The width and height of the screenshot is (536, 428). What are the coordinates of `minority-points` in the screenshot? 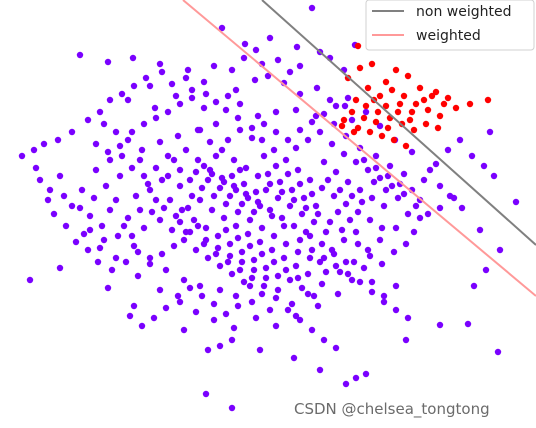 It's located at (415, 96).